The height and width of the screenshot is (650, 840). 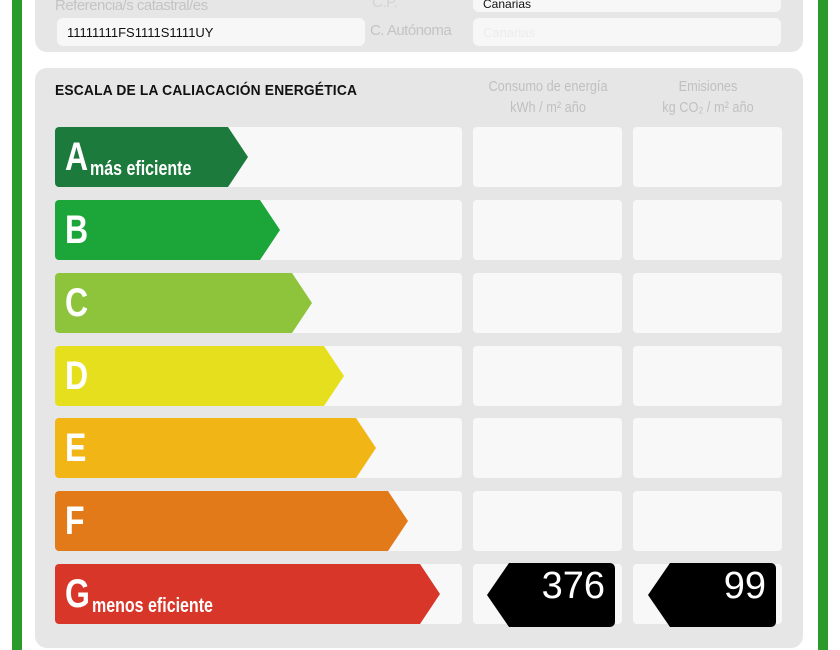 I want to click on ca-field: Canarias, so click(x=627, y=32).